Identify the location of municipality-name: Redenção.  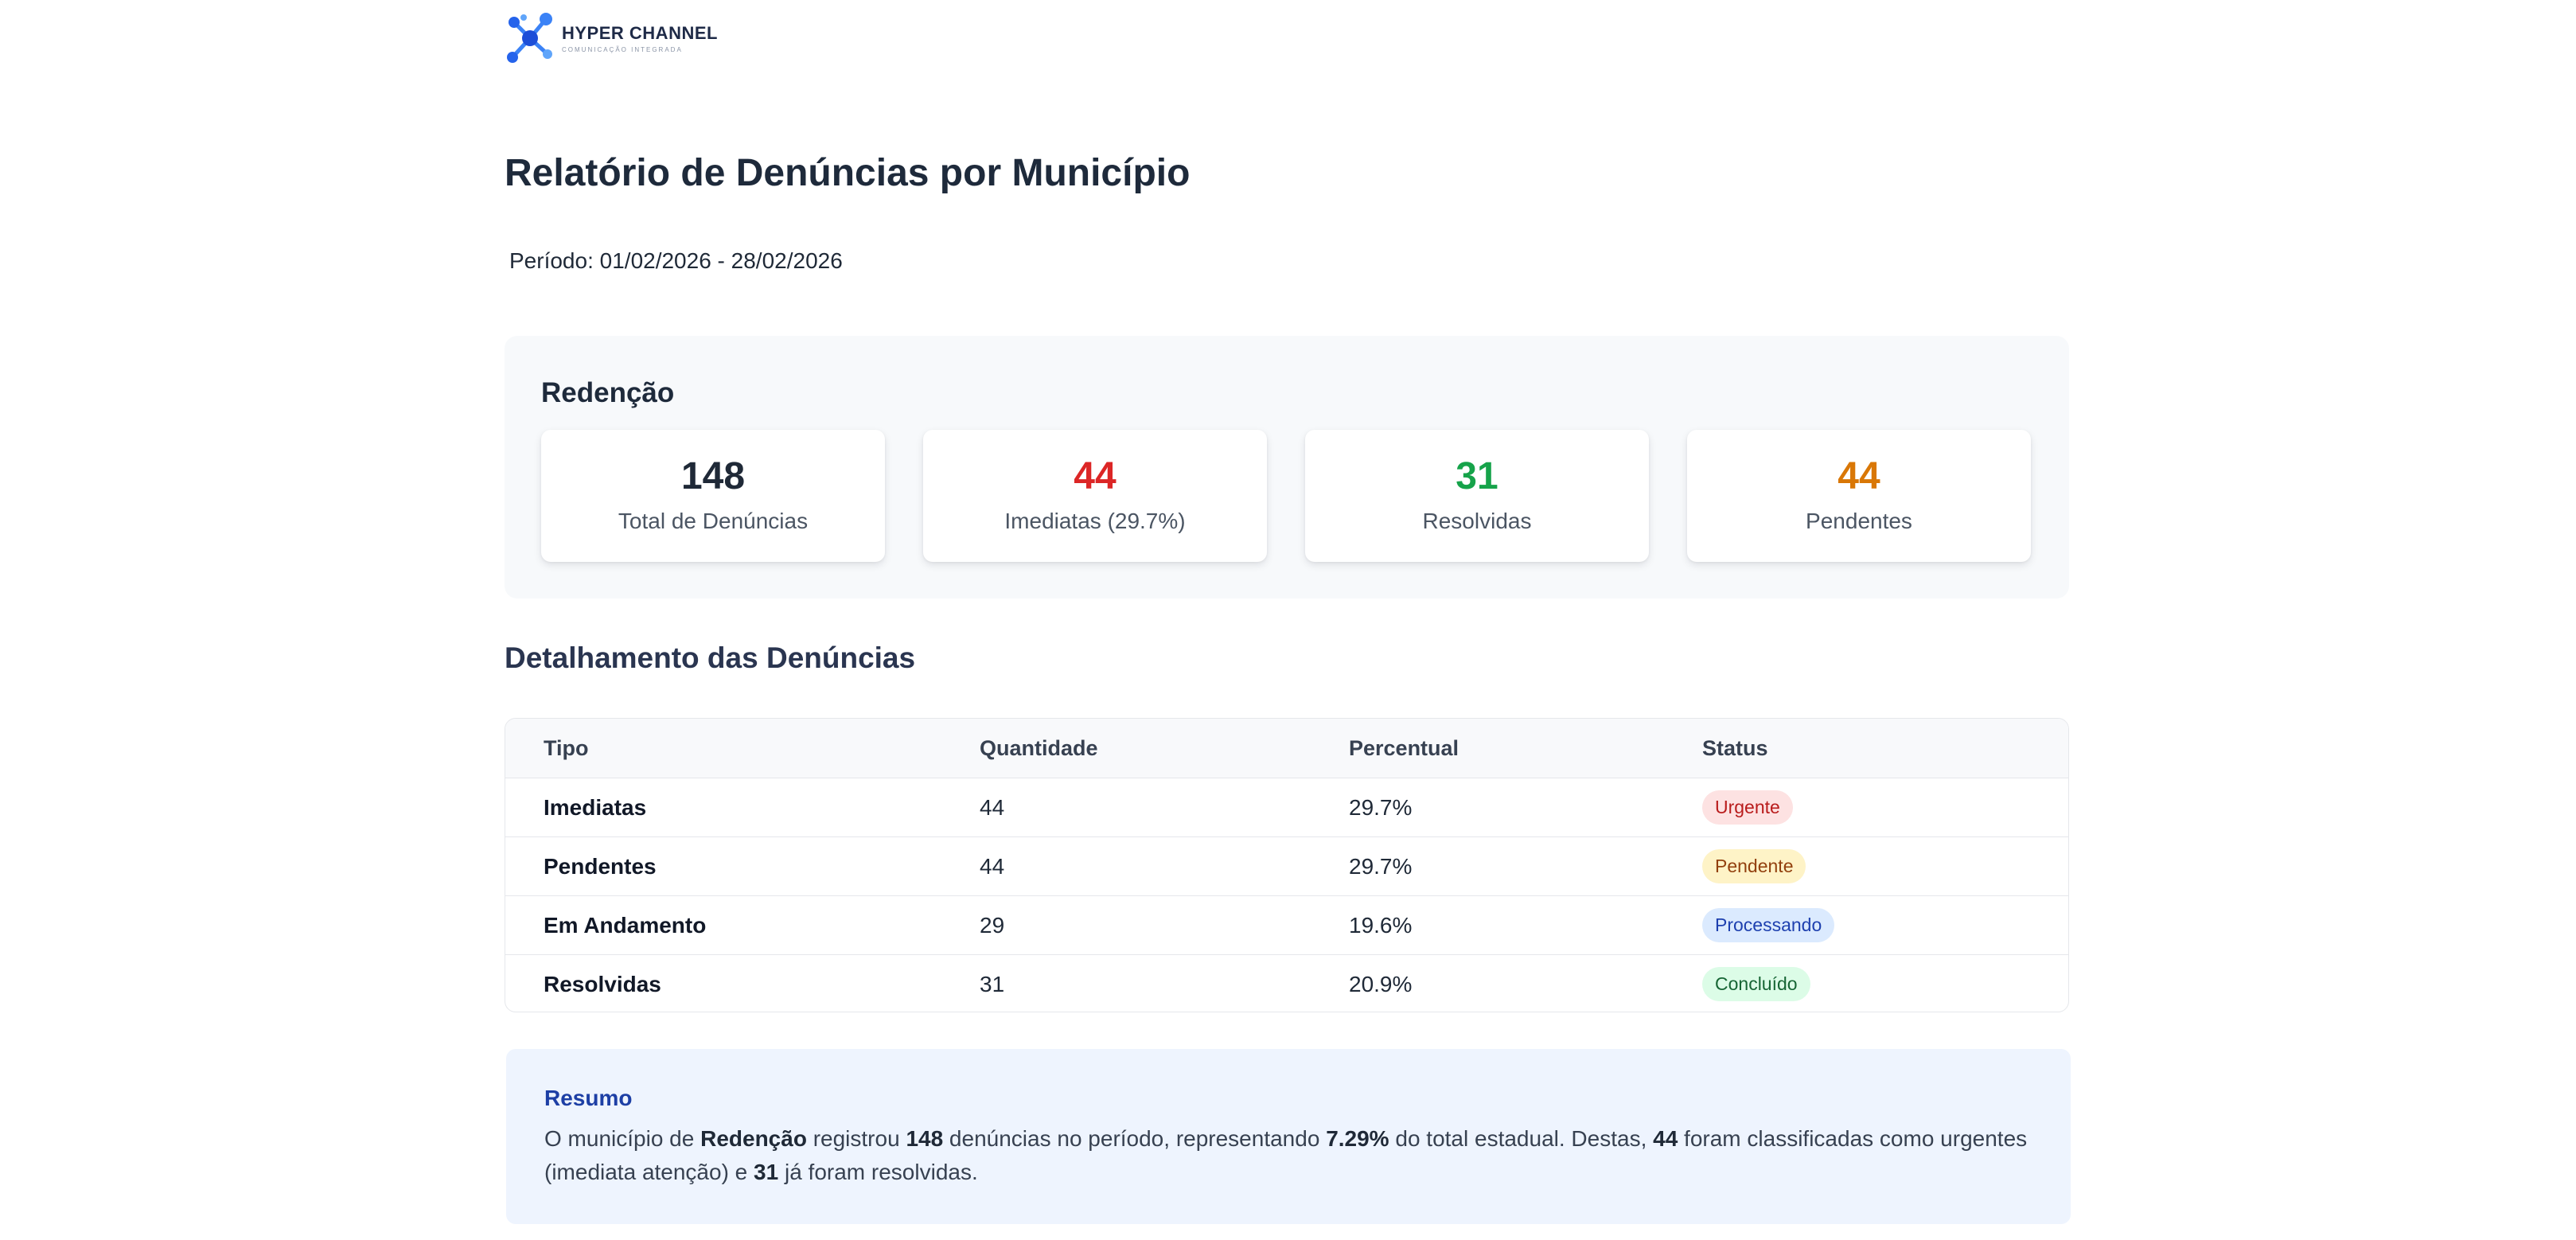
(608, 392).